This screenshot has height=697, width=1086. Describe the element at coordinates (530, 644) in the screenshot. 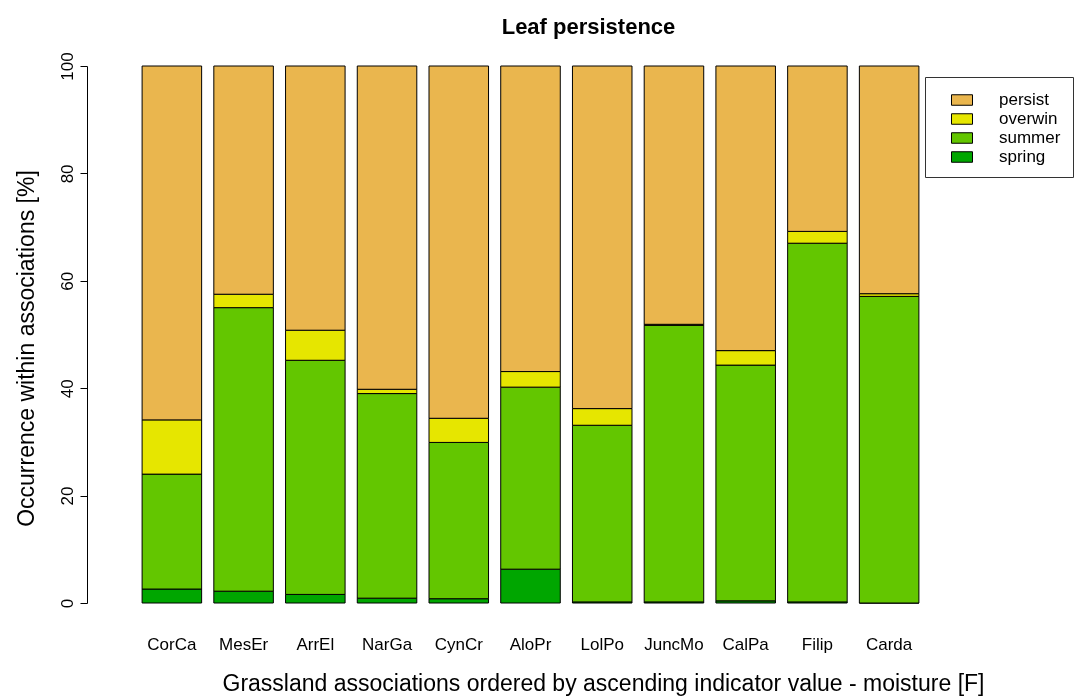

I see `x-tick-label: AloPr` at that location.